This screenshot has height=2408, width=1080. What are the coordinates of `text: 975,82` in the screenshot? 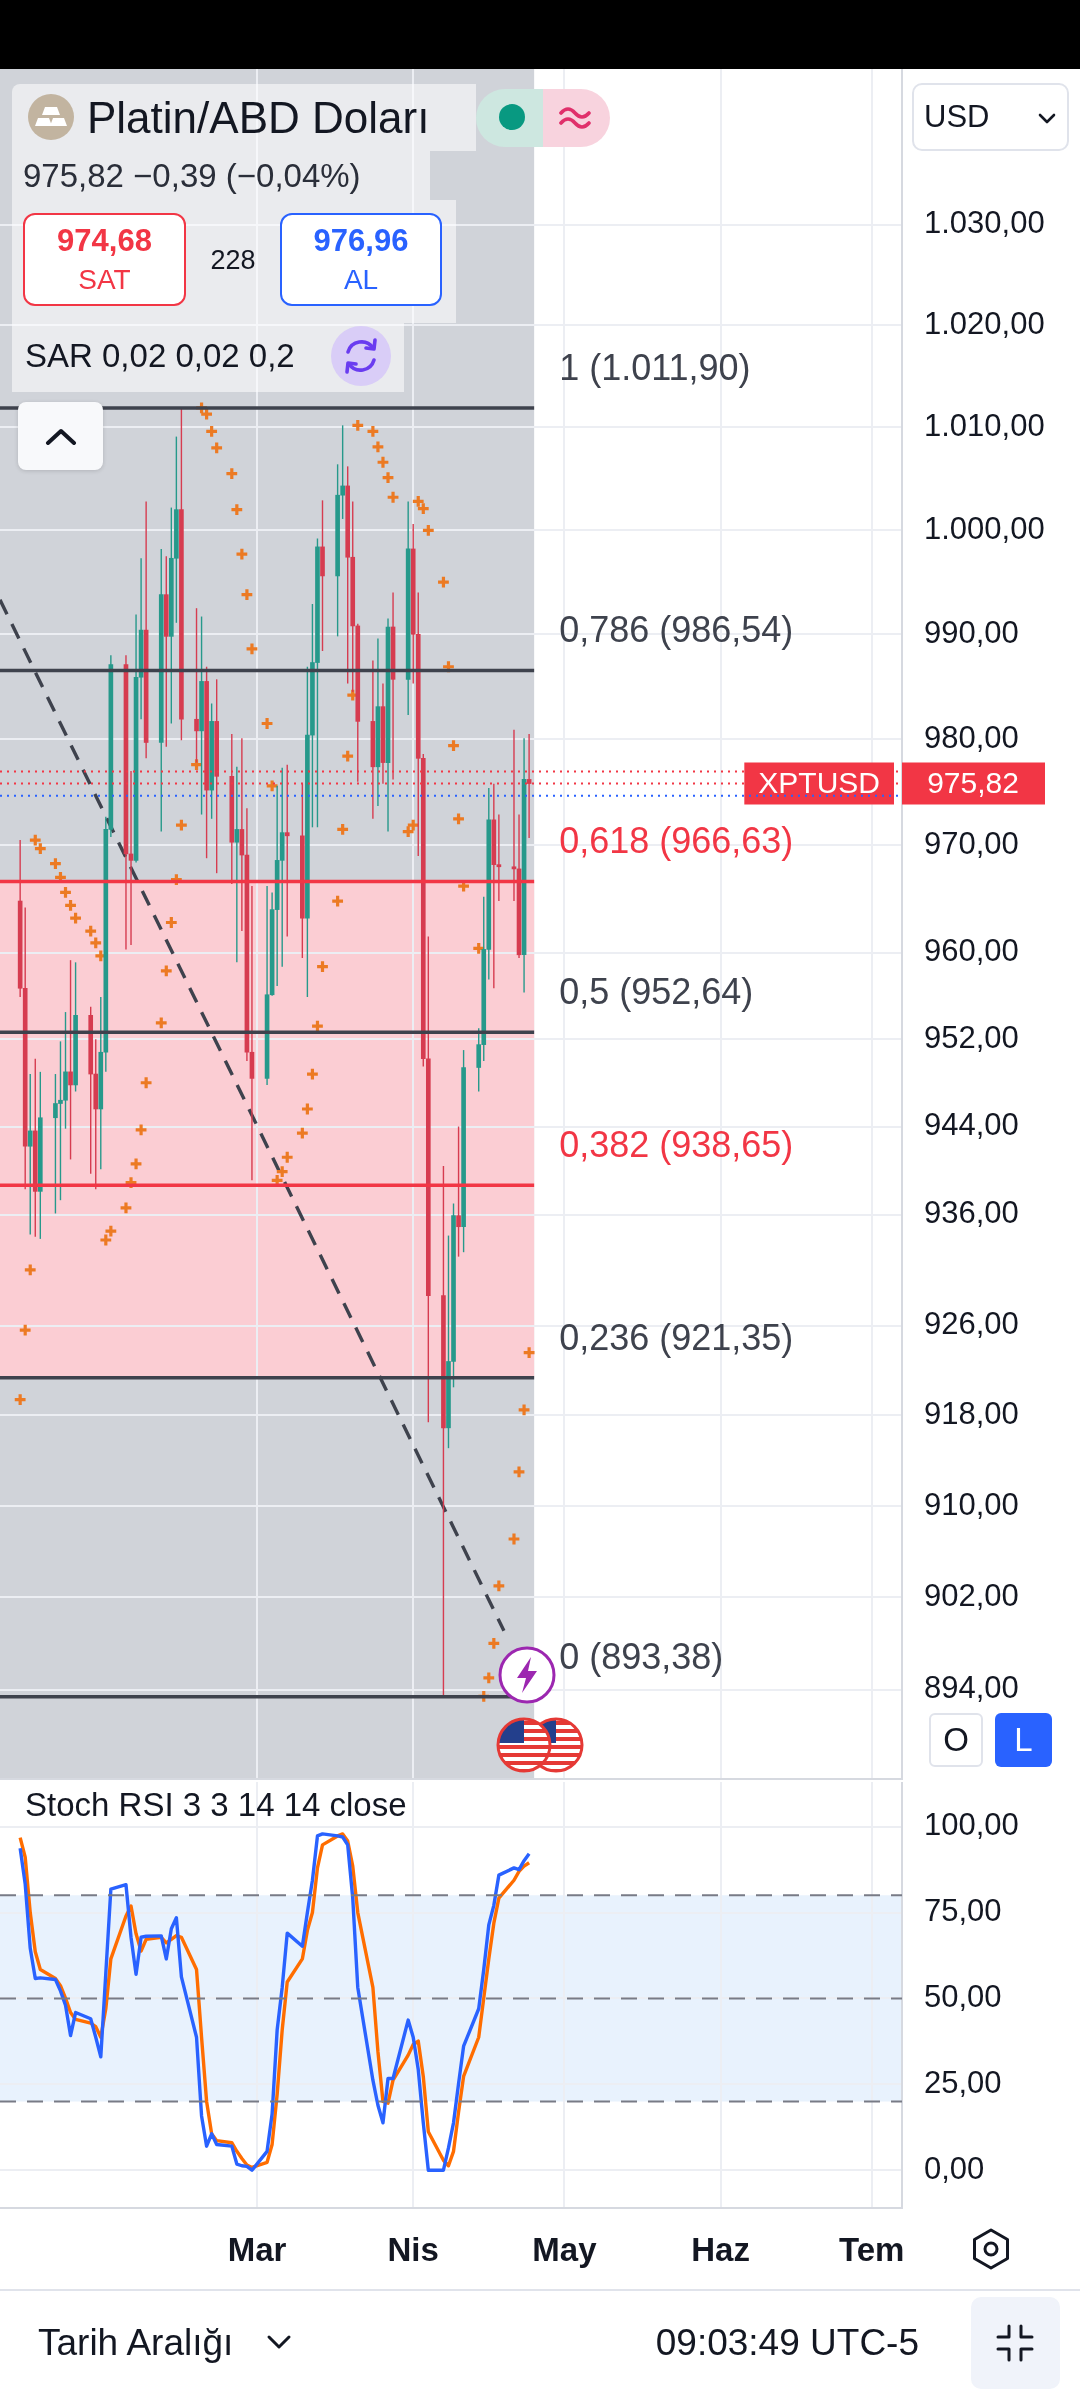 It's located at (973, 782).